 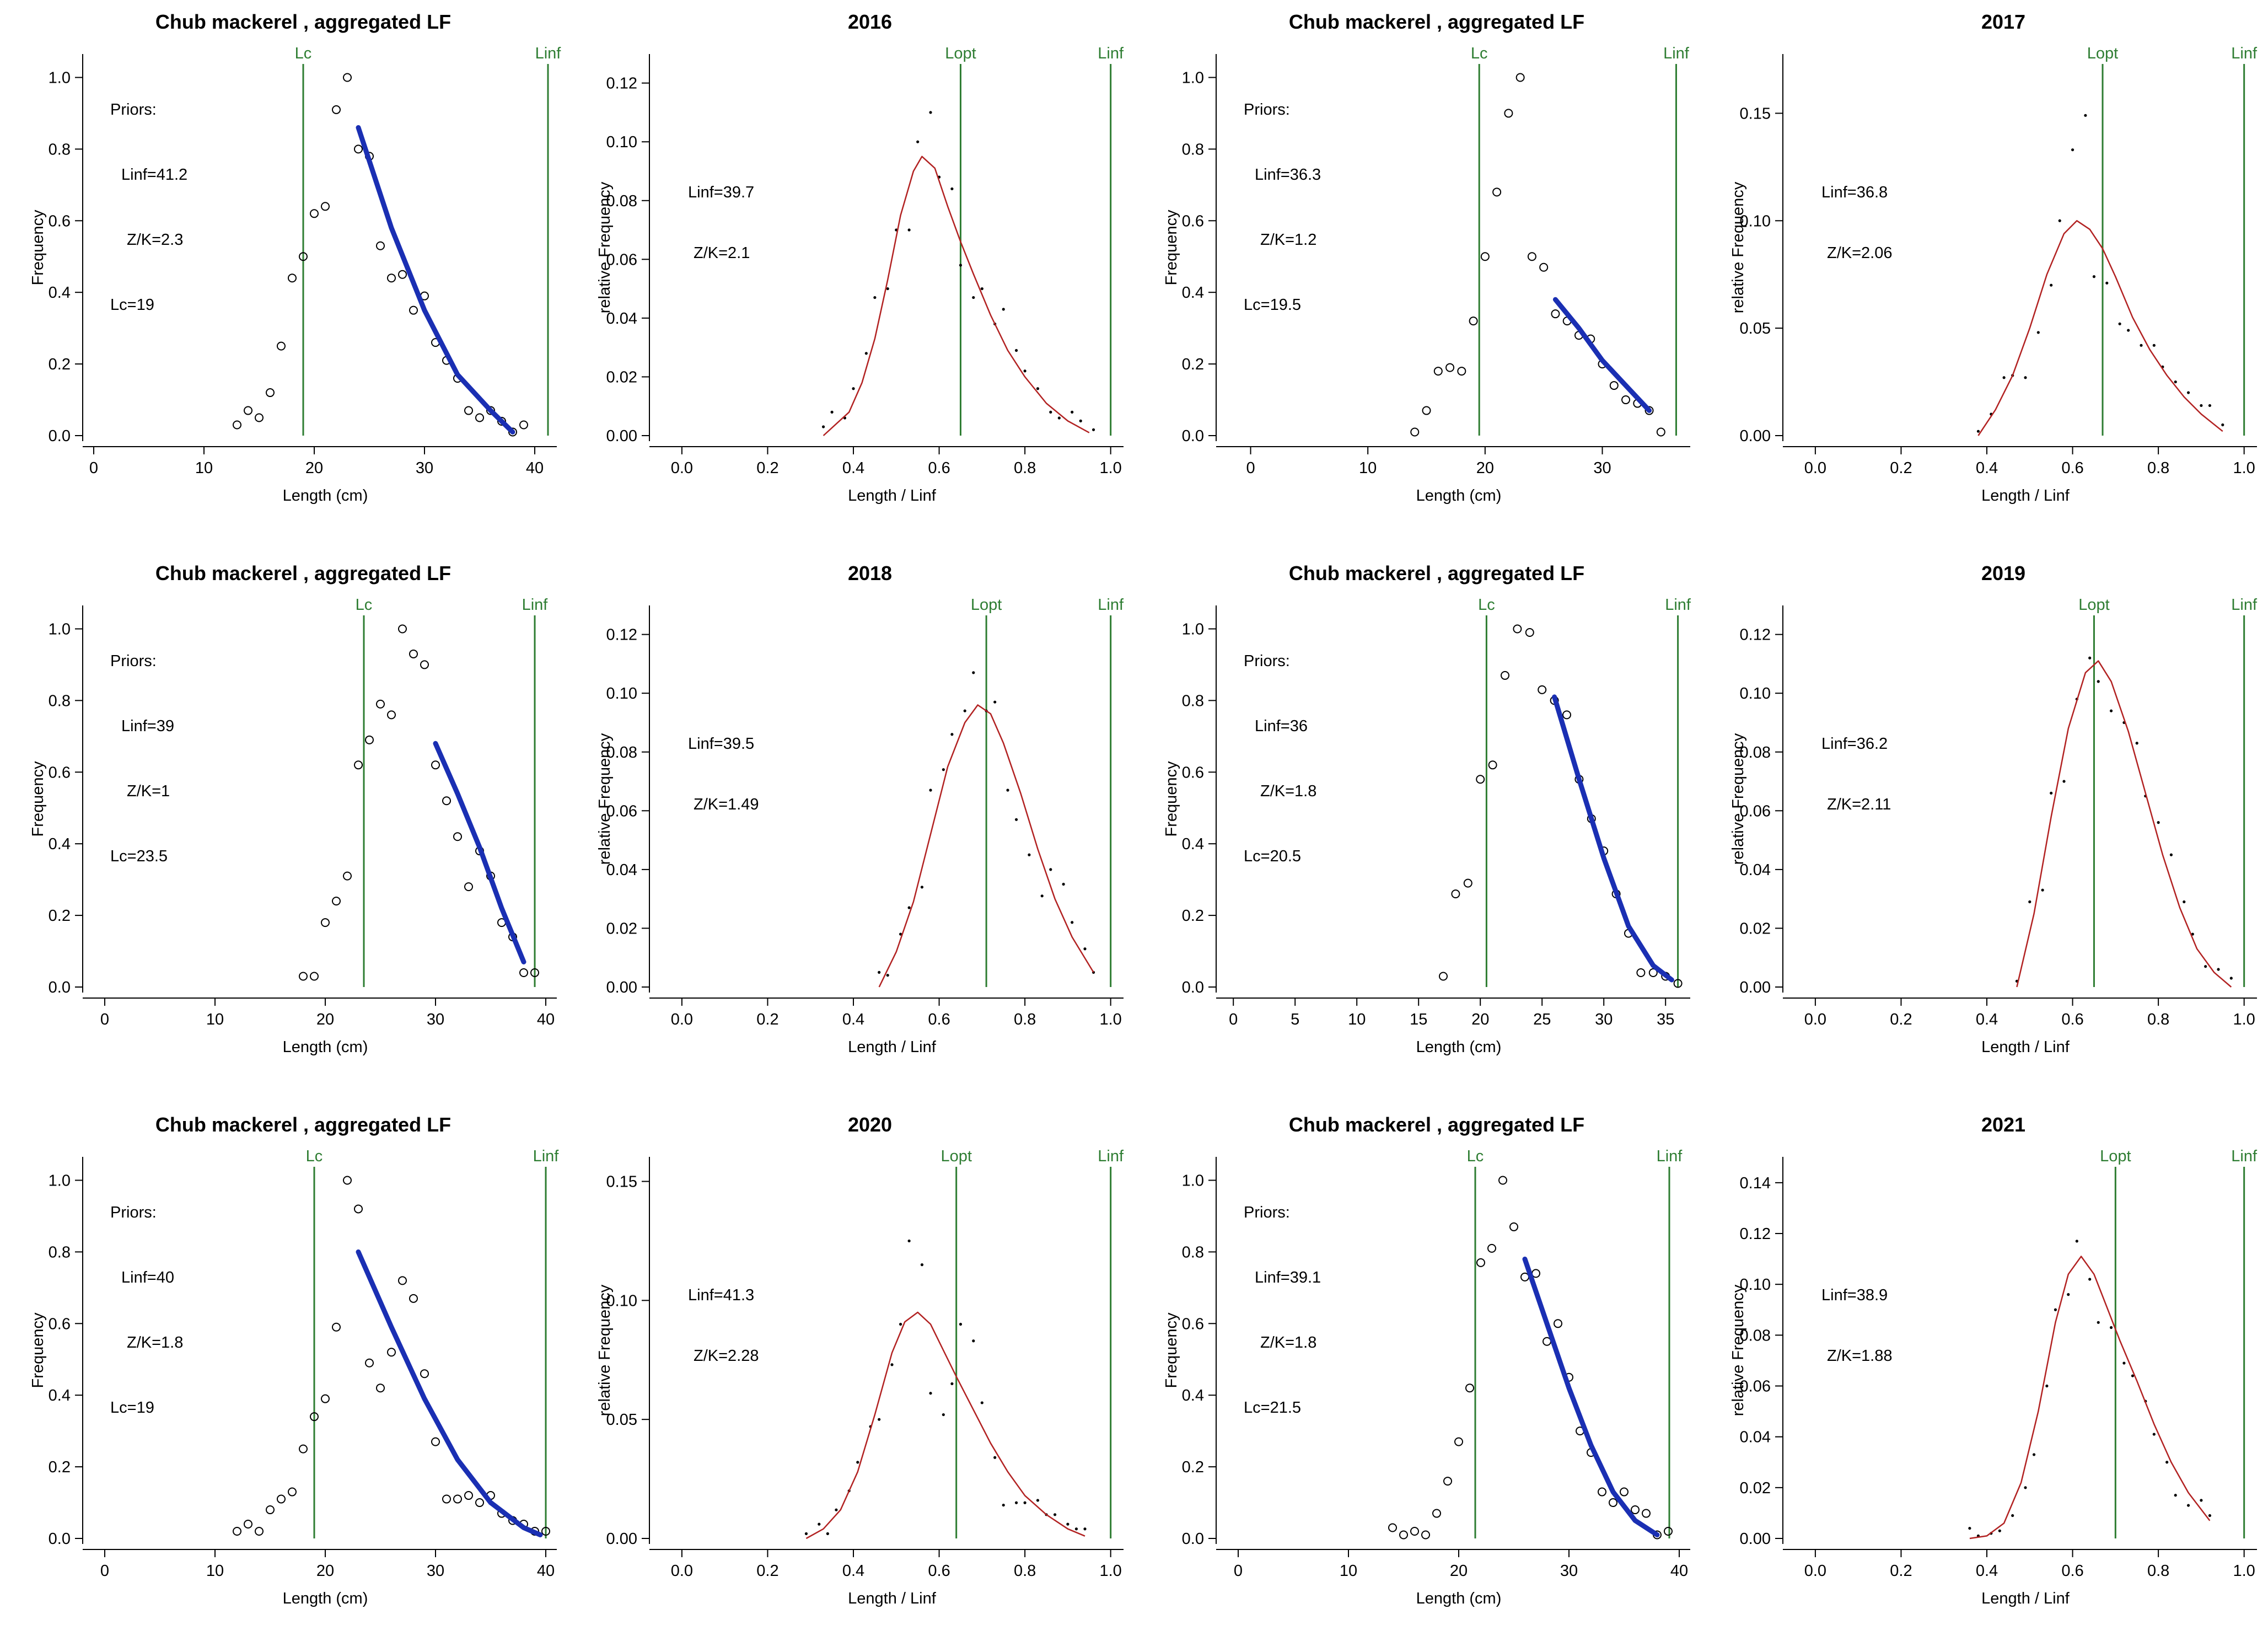 What do you see at coordinates (1437, 21) in the screenshot?
I see `chart-title: Chub mackerel , aggregated LF` at bounding box center [1437, 21].